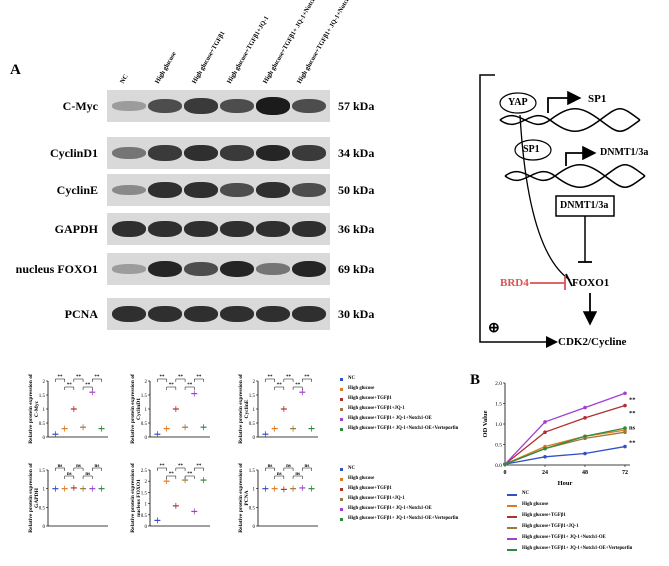 This screenshot has width=669, height=566. What do you see at coordinates (74, 153) in the screenshot?
I see `blot-protein-label: CyclinD1` at bounding box center [74, 153].